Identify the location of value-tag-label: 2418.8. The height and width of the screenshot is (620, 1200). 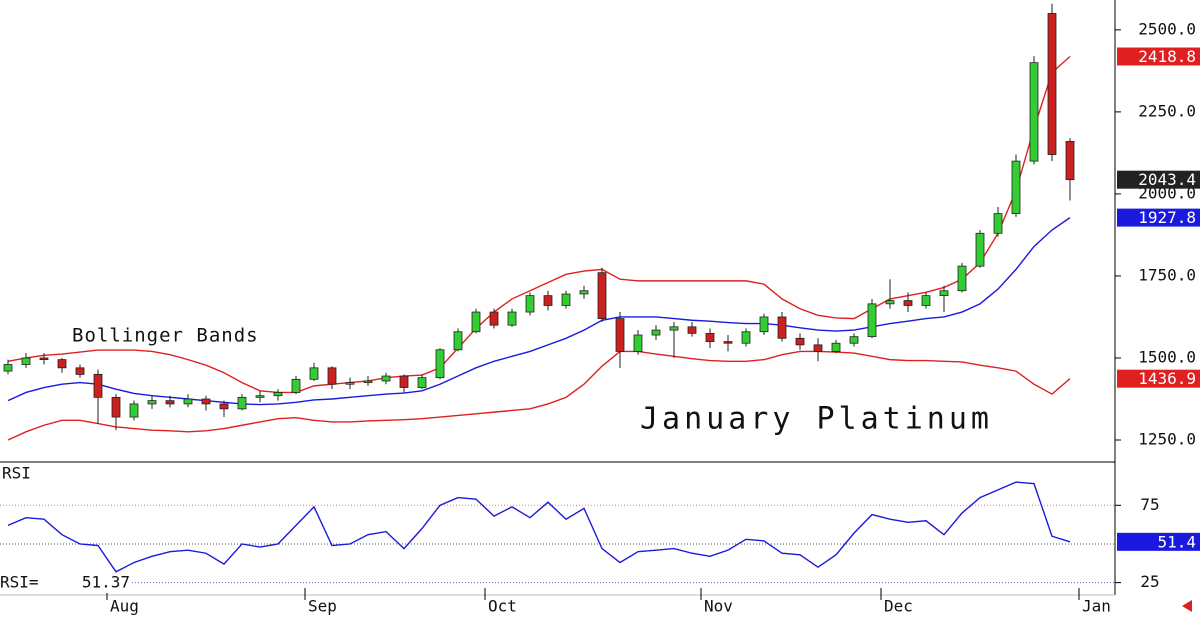
(1167, 56).